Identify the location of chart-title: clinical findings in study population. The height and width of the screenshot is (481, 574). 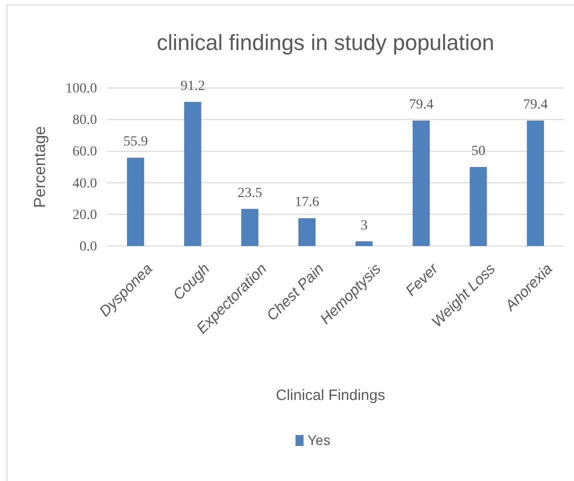
(325, 42).